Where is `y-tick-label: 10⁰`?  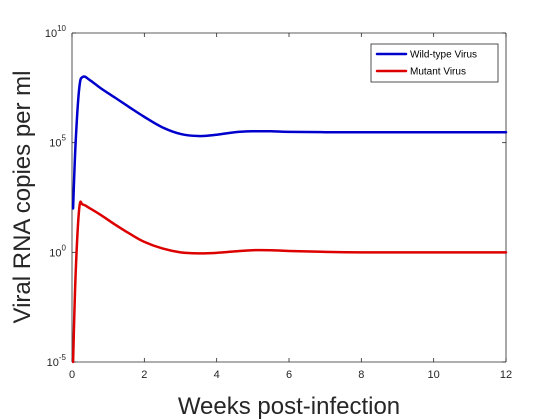 y-tick-label: 10⁰ is located at coordinates (57, 251).